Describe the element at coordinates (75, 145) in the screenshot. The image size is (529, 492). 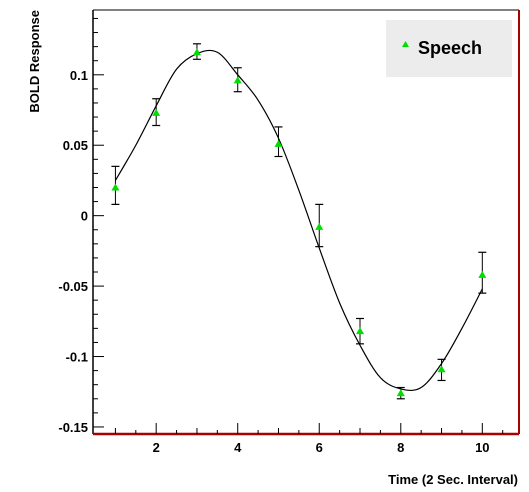
I see `y-tick-label: 0.05` at that location.